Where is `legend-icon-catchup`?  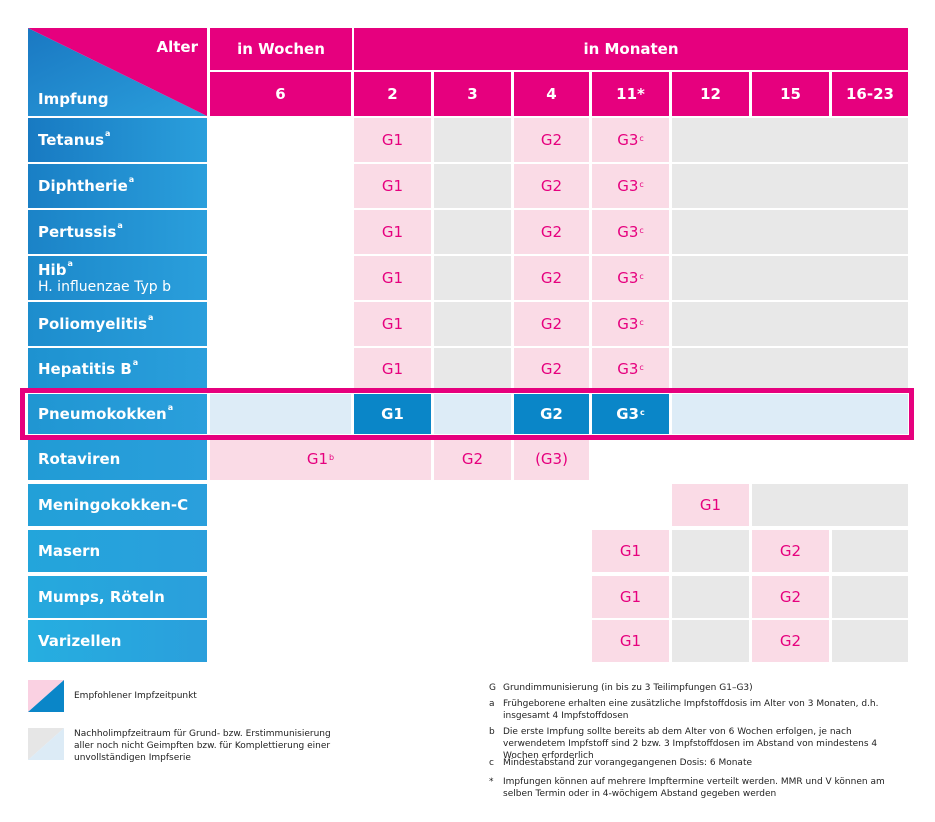
legend-icon-catchup is located at coordinates (46, 744).